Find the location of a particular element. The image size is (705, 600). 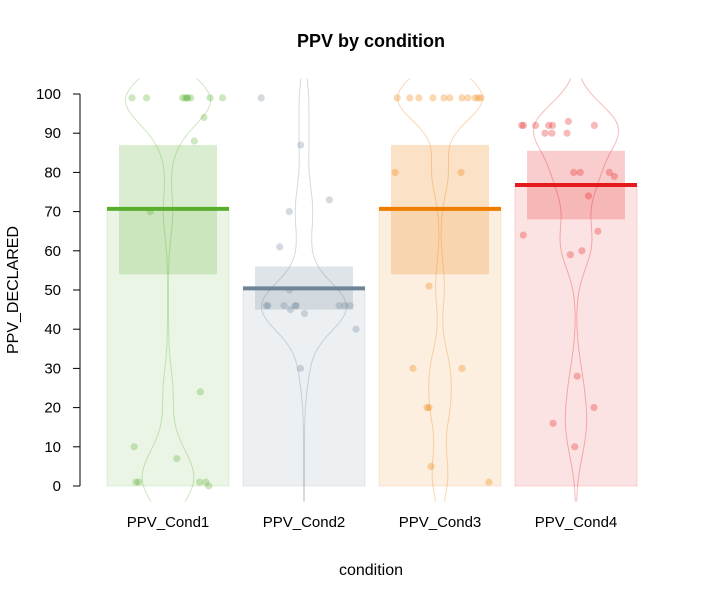

y-tick-label-50: 50 is located at coordinates (52, 290).